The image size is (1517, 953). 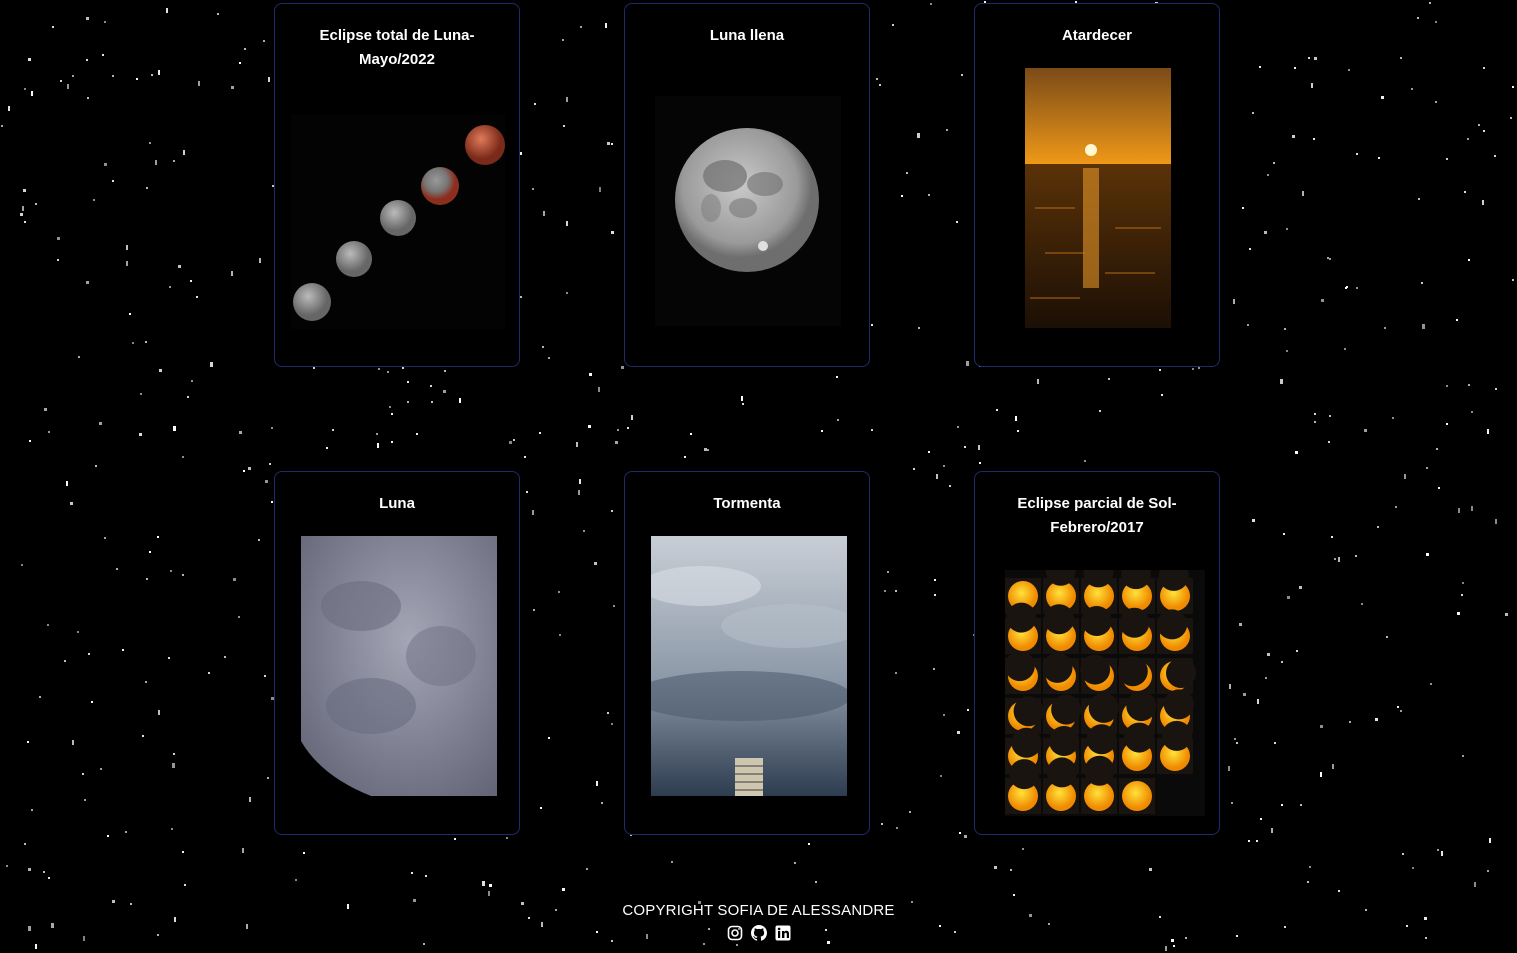 What do you see at coordinates (399, 666) in the screenshot?
I see `moon-closeup-image` at bounding box center [399, 666].